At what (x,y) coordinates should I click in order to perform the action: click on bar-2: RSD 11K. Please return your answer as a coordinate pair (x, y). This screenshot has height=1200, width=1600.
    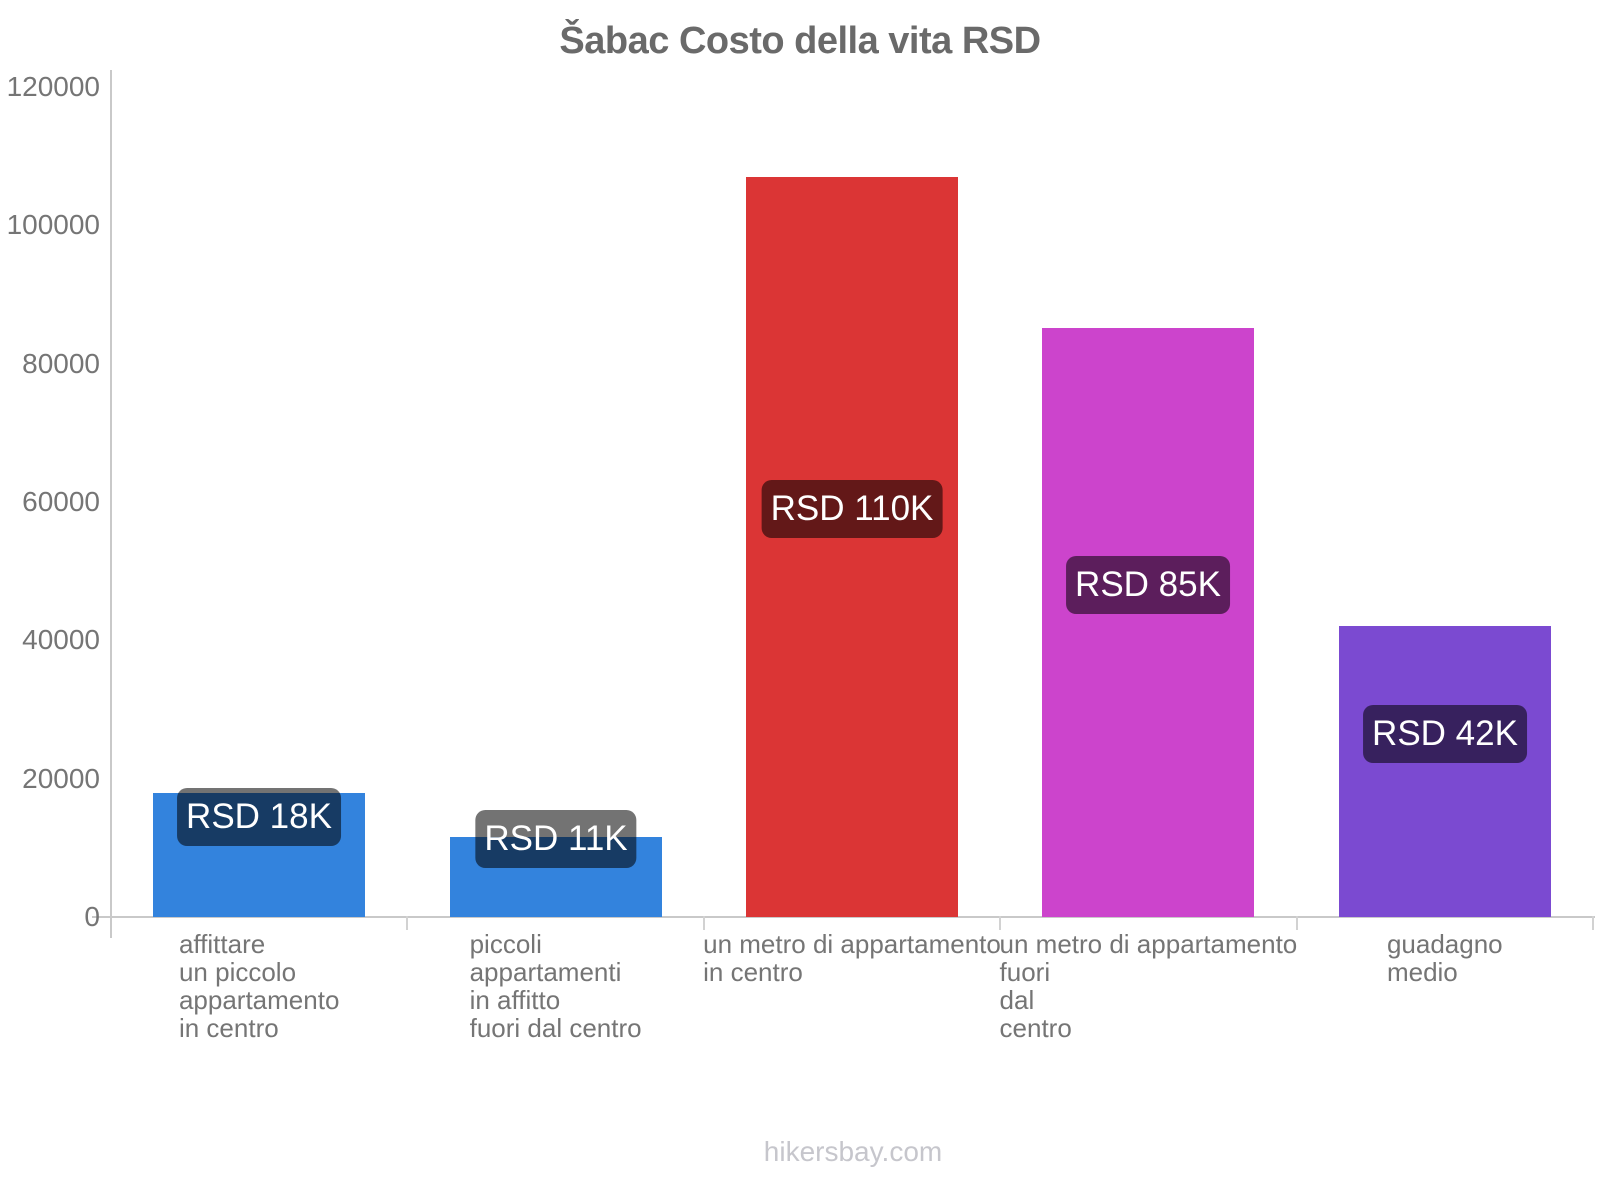
    Looking at the image, I should click on (556, 863).